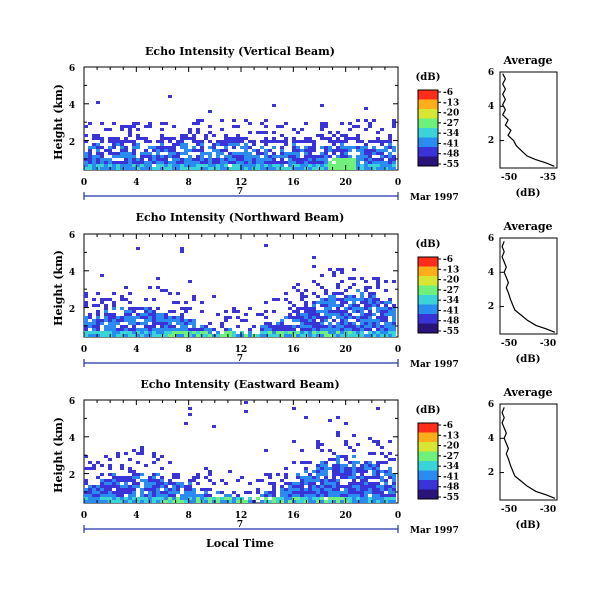  What do you see at coordinates (240, 543) in the screenshot?
I see `x-axis-label: Local Time` at bounding box center [240, 543].